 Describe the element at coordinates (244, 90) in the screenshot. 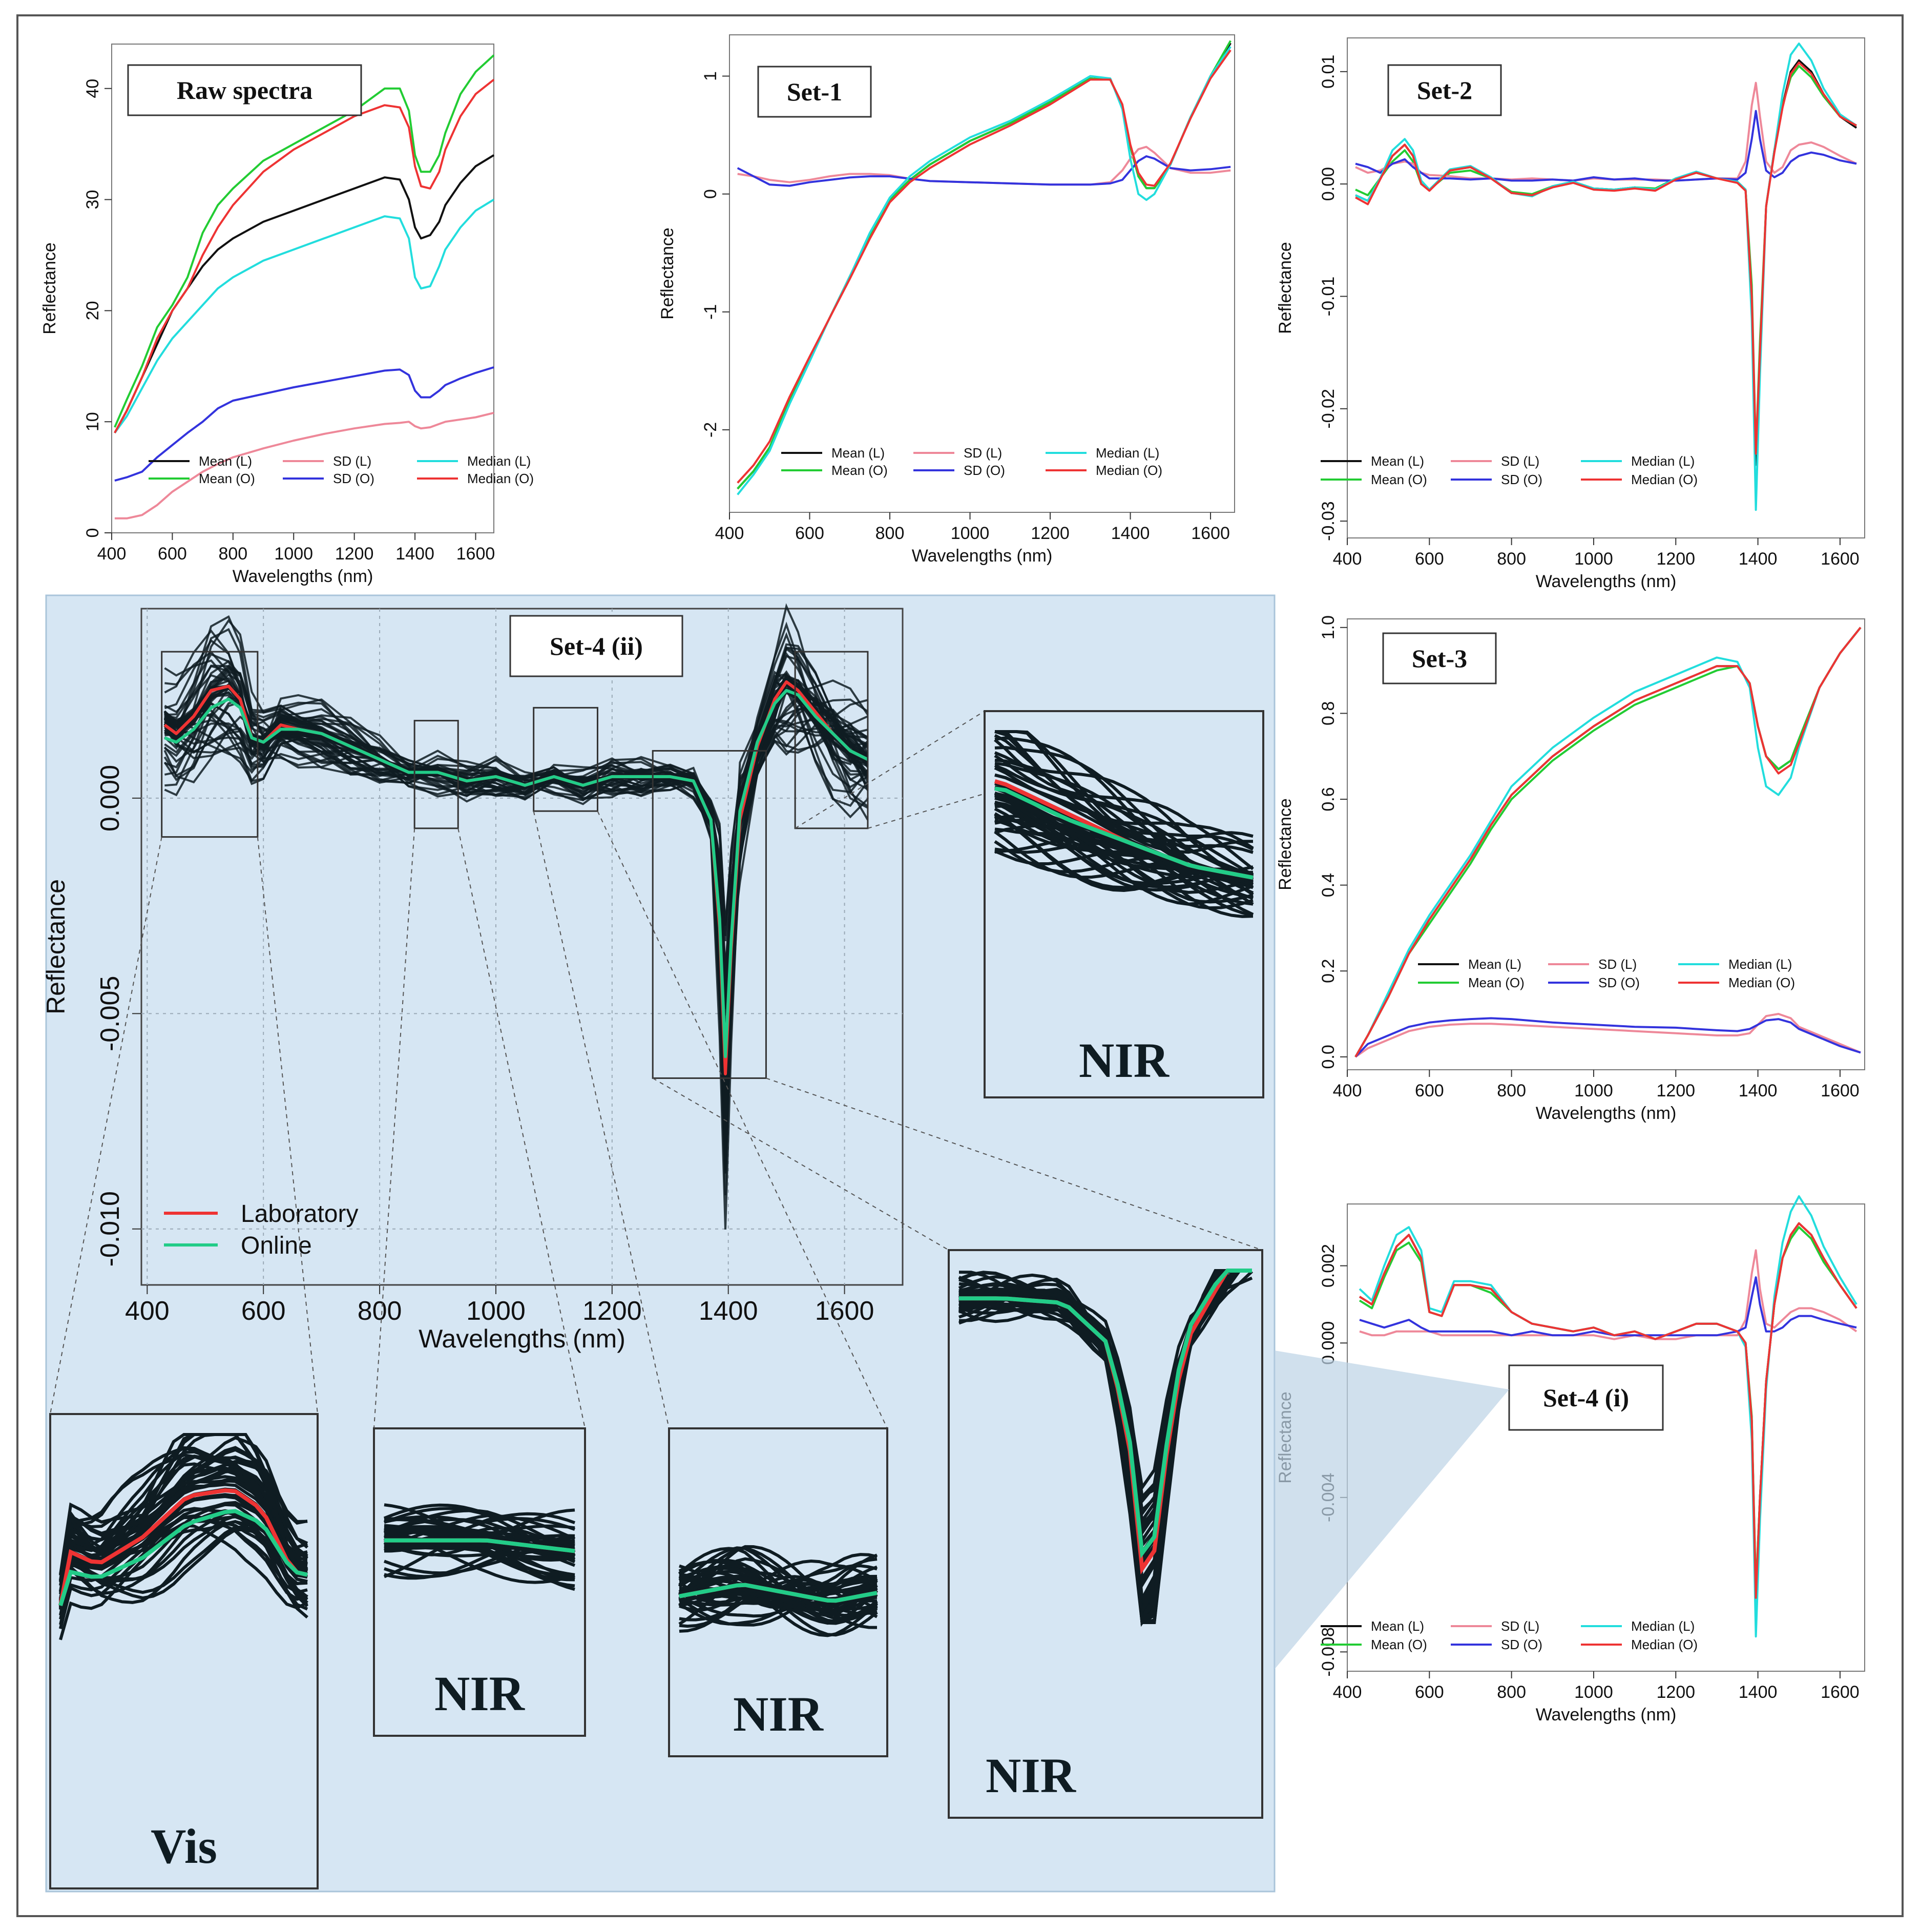

I see `raw-title: Raw spectra` at that location.